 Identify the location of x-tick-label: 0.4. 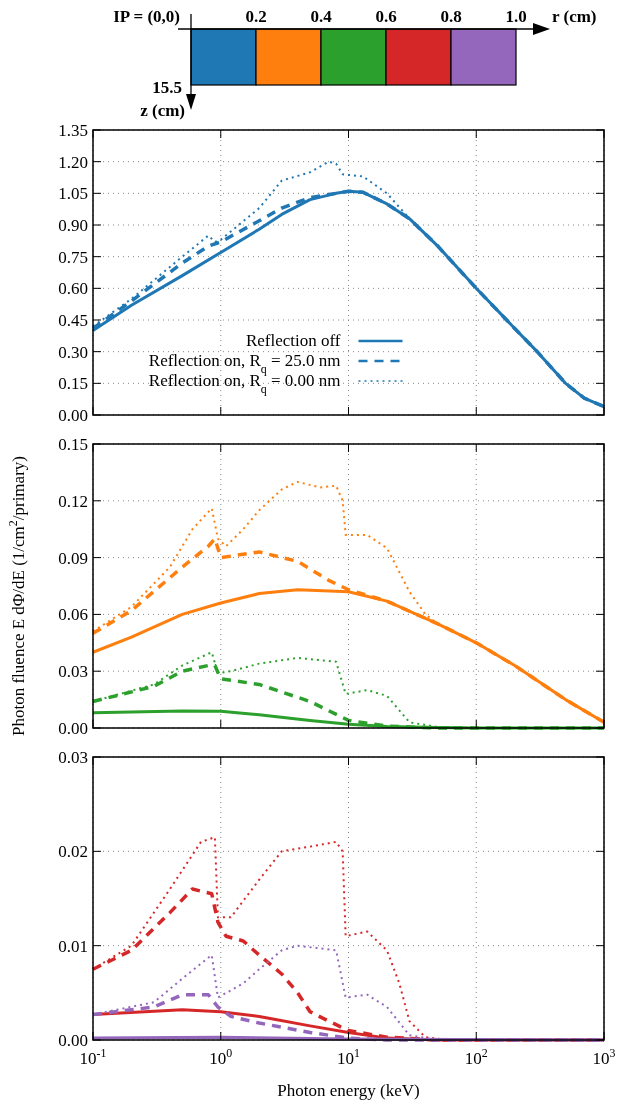
(321, 16).